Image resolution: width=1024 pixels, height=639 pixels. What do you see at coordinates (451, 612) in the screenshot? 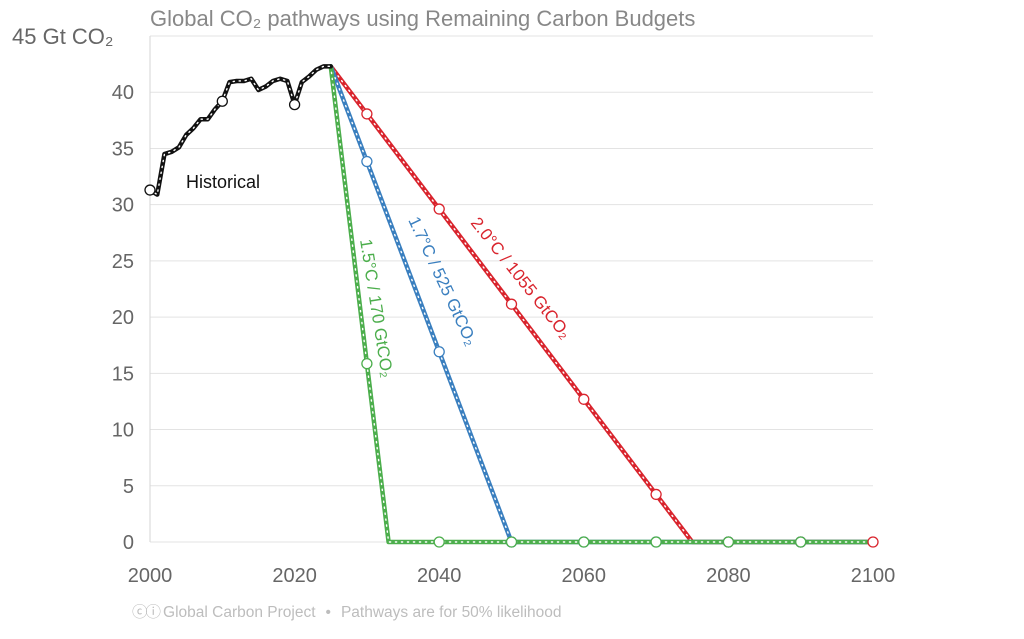
I see `footer-note: Pathways are for 50% likelihood` at bounding box center [451, 612].